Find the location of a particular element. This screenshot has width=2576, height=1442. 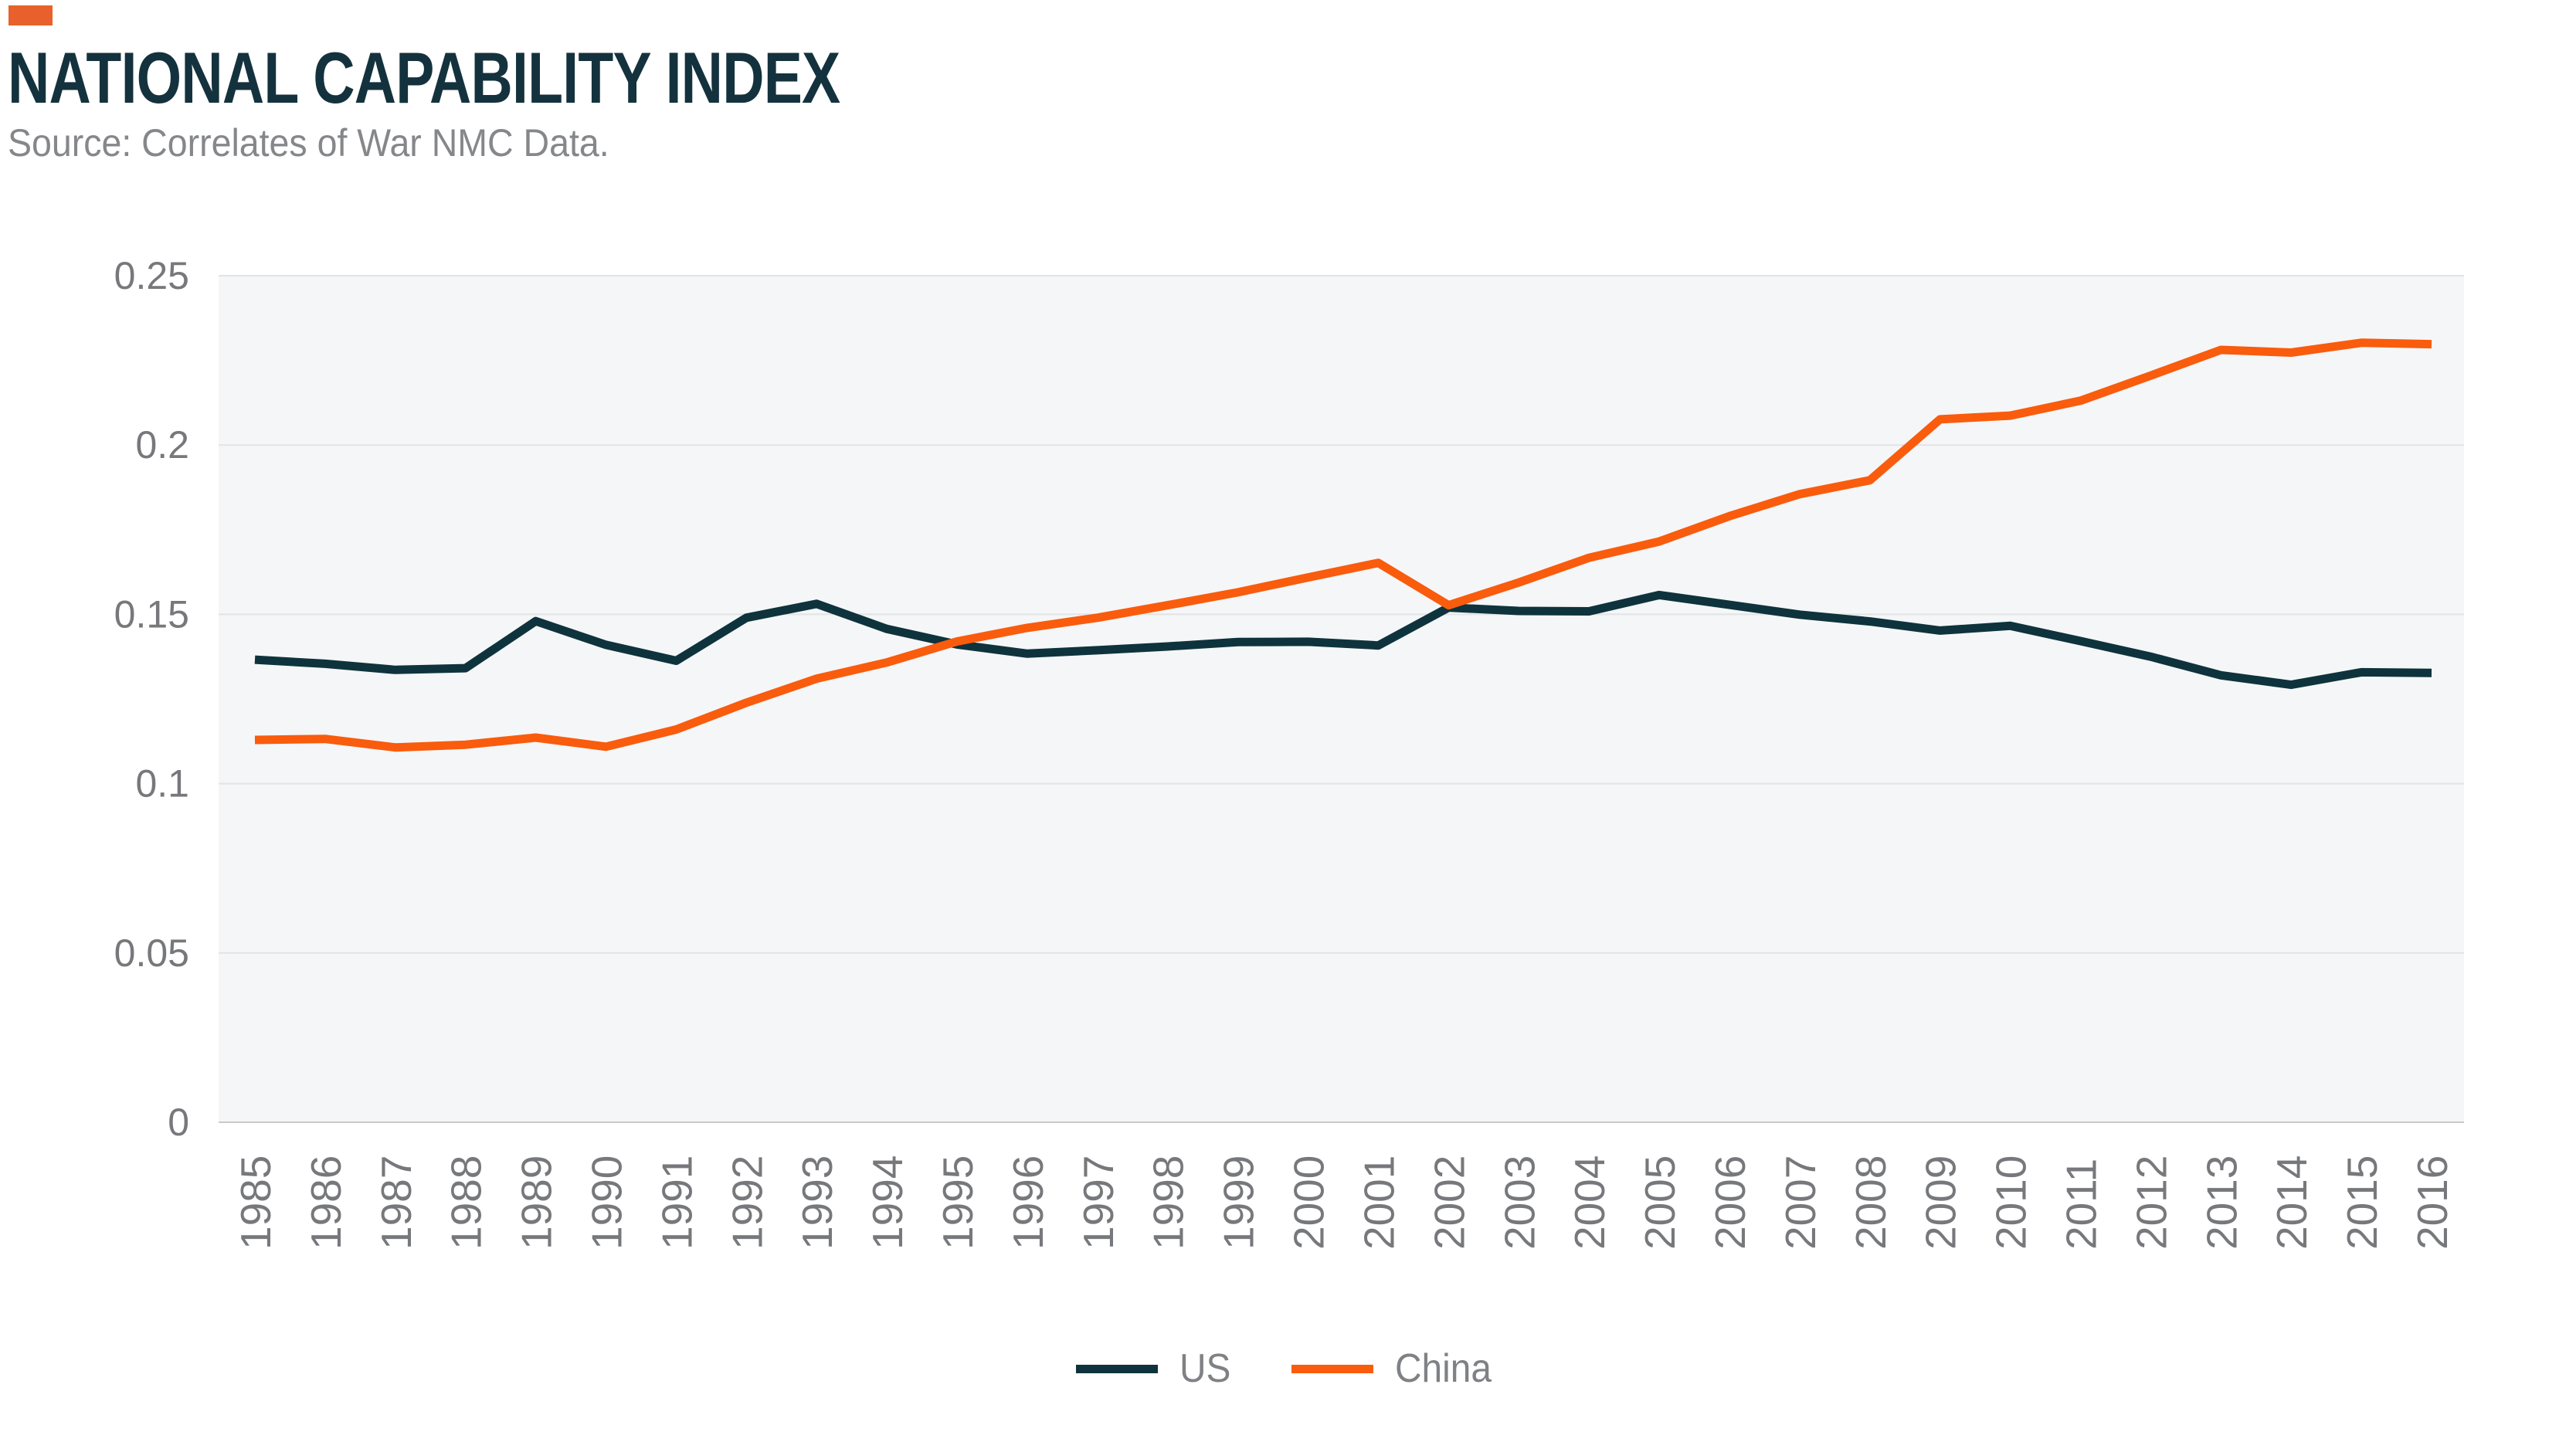

x-tick-label: 2009 is located at coordinates (1941, 1202).